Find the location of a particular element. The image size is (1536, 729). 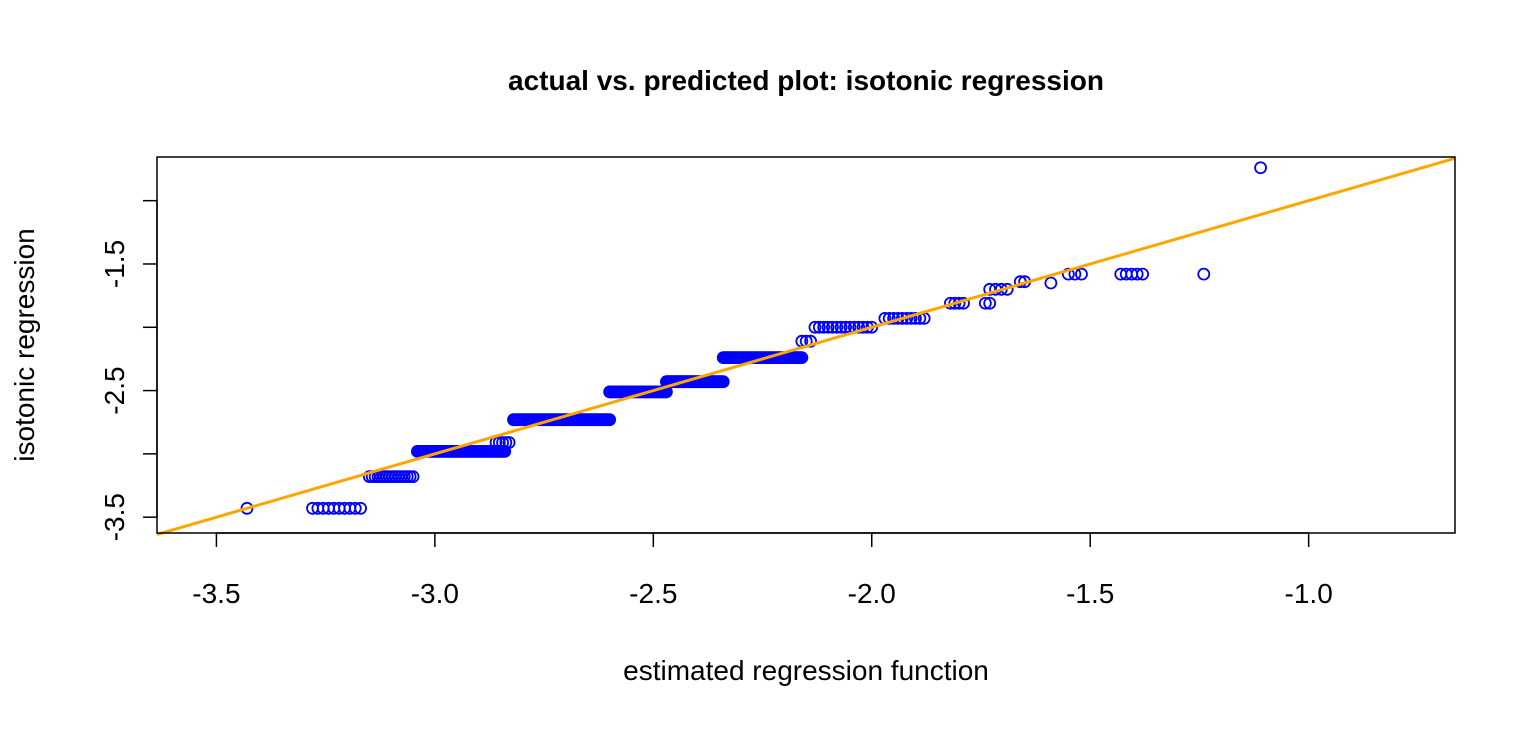

y-tick-label: -1.5 is located at coordinates (114, 264).